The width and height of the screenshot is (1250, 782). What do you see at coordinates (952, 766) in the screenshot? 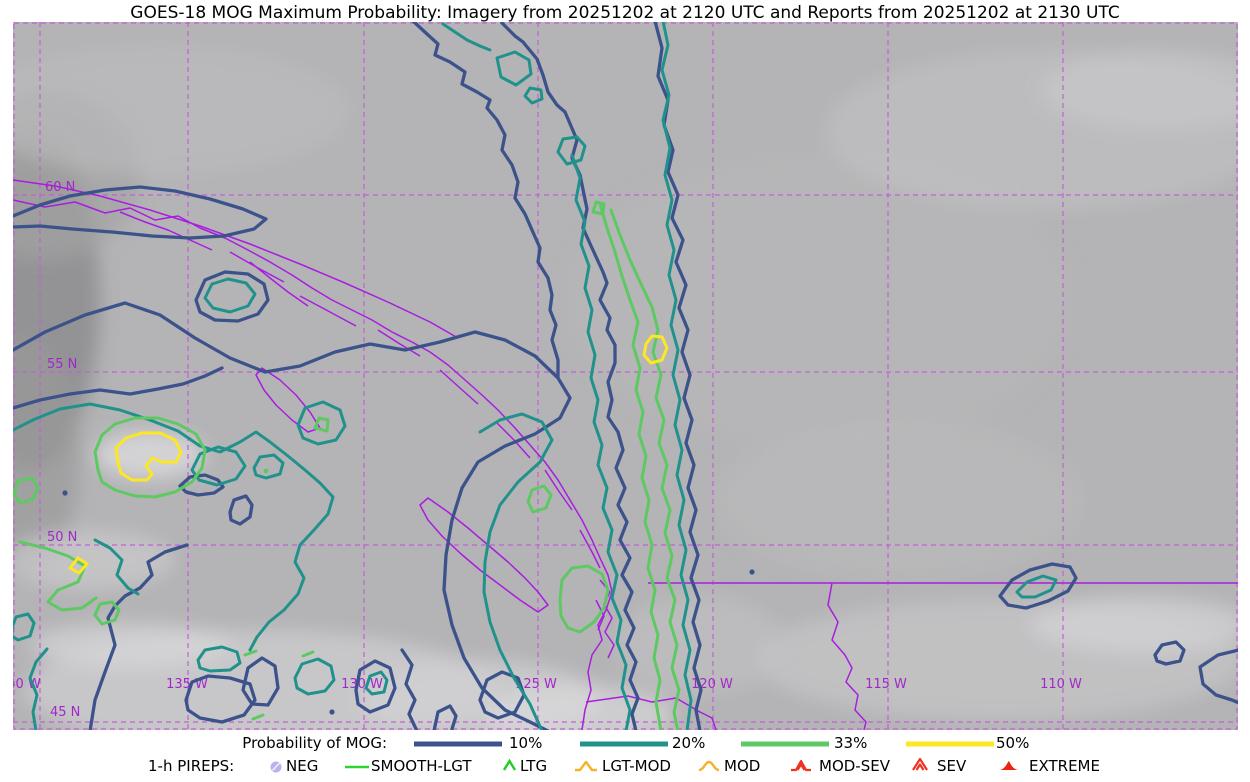
I see `pirep-sev-label: SEV` at bounding box center [952, 766].